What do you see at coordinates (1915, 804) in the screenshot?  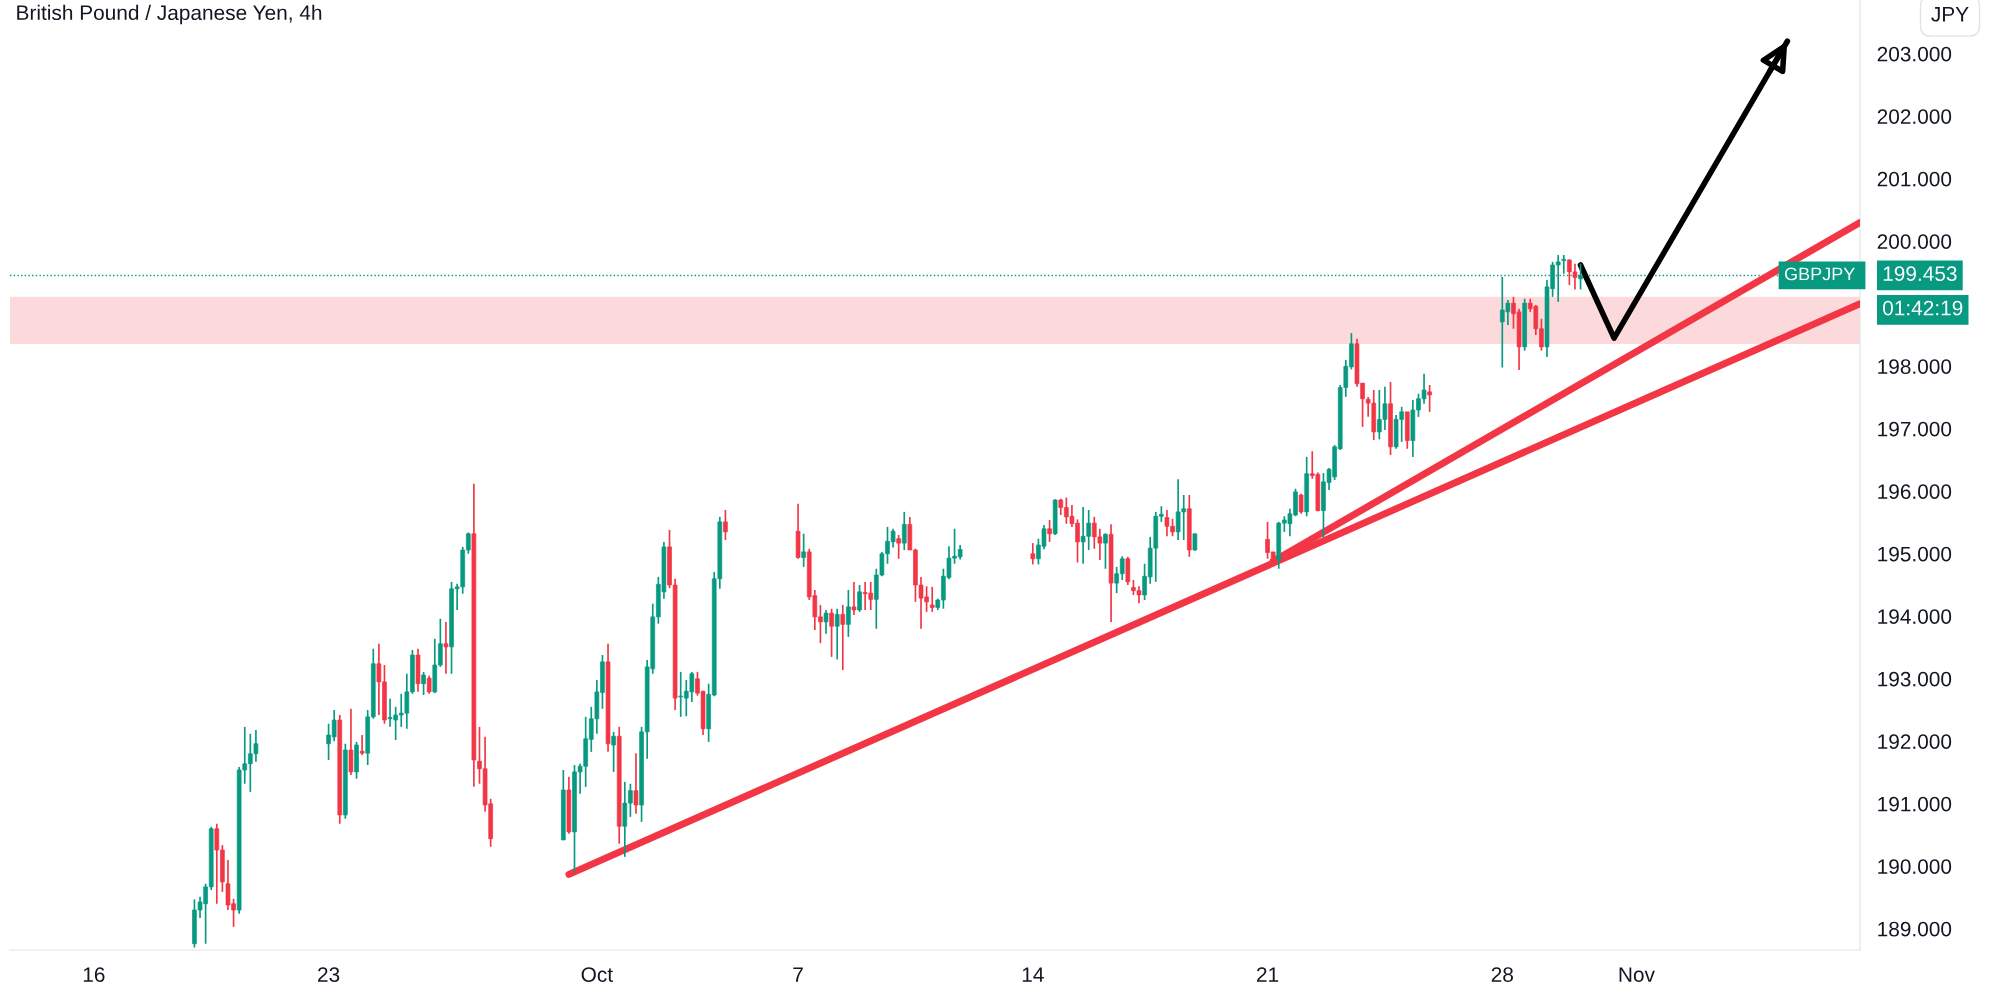 I see `y-tick-label: 191.000` at bounding box center [1915, 804].